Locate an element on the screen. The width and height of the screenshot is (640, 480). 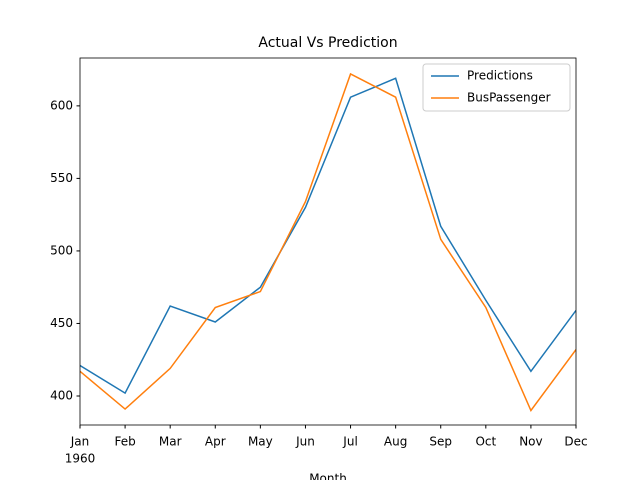
y-tick-label: 500 is located at coordinates (61, 250).